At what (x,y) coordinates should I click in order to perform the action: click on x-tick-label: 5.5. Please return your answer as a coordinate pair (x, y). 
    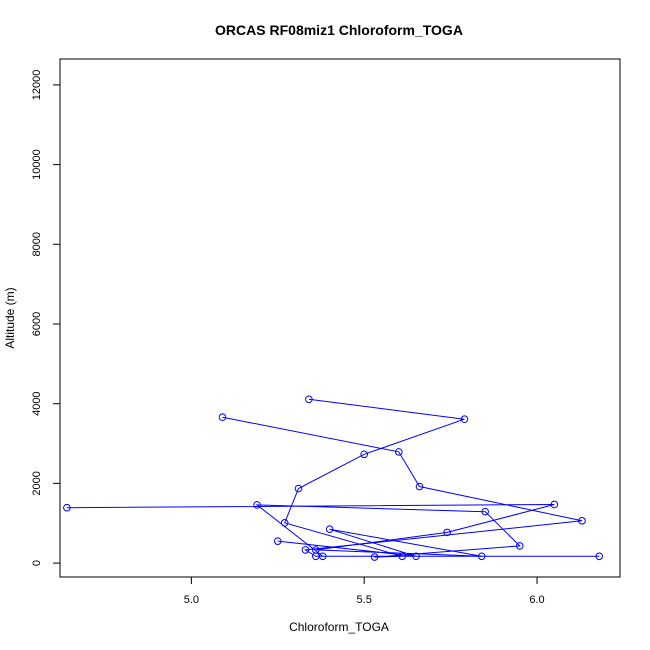
    Looking at the image, I should click on (364, 600).